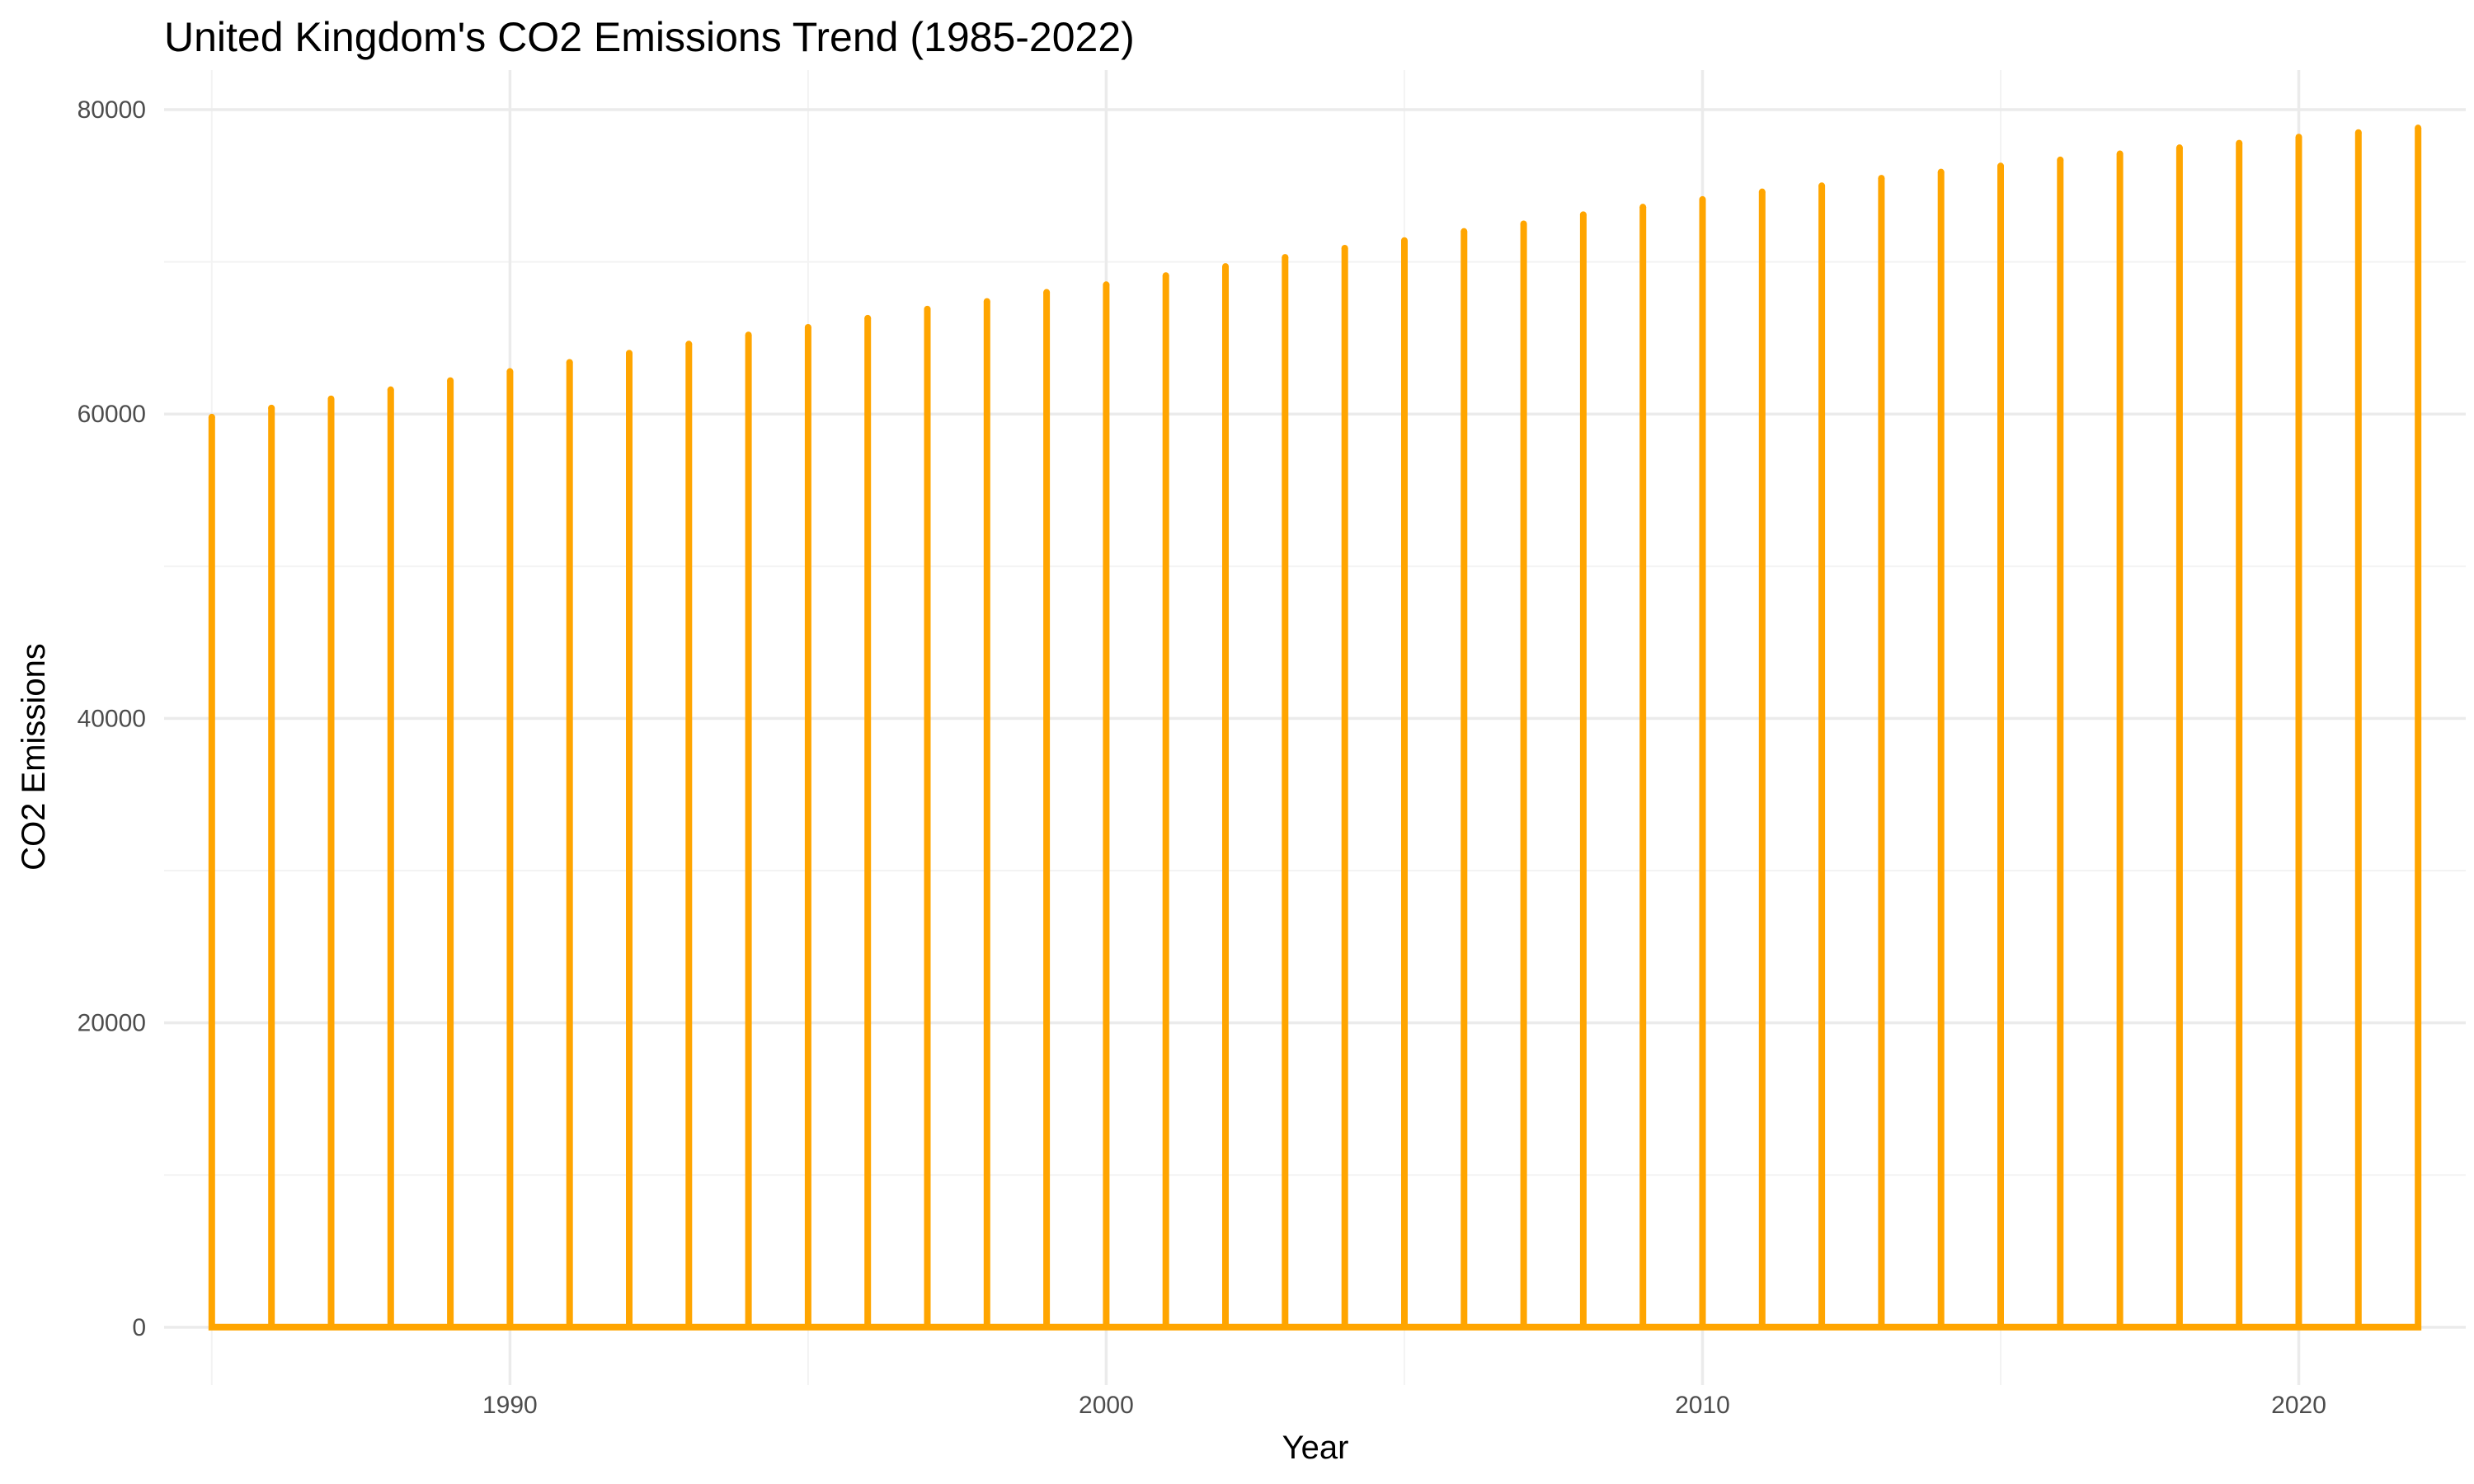  What do you see at coordinates (1702, 1405) in the screenshot?
I see `x-tick-label: 2010` at bounding box center [1702, 1405].